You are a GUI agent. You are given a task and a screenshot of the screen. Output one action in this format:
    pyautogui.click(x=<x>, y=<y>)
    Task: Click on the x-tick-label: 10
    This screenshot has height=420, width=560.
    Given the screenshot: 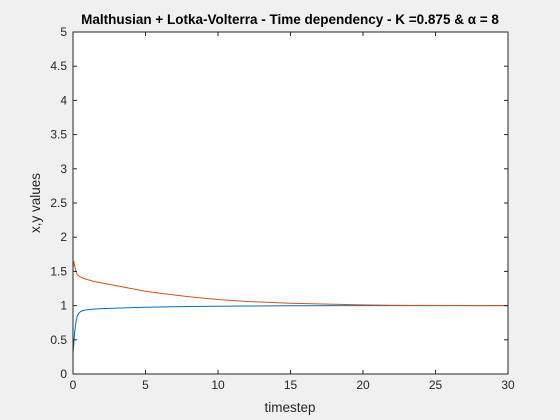 What is the action you would take?
    pyautogui.click(x=218, y=385)
    